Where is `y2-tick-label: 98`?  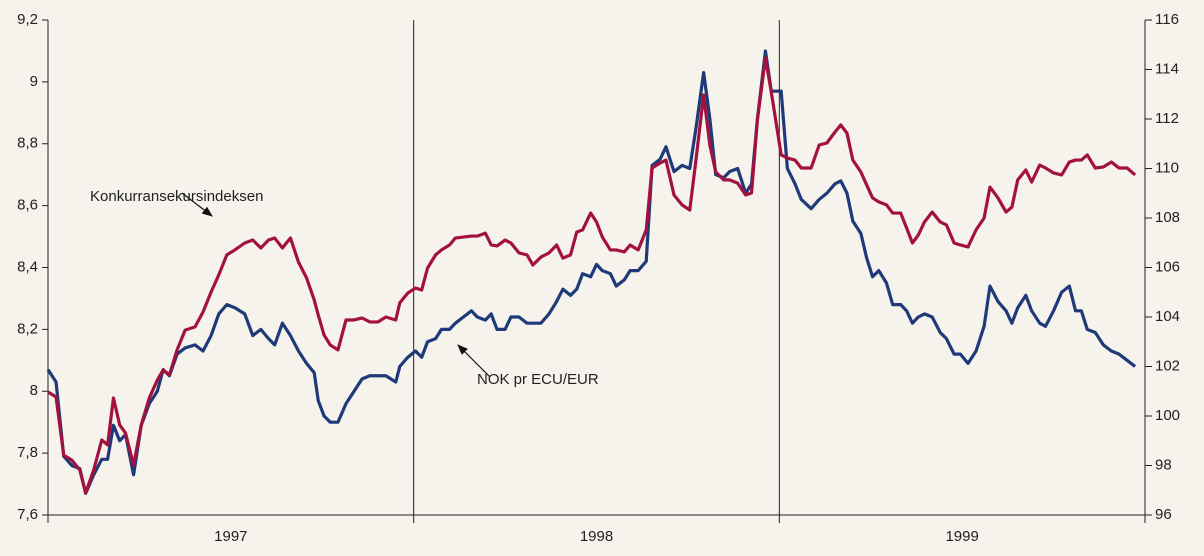
y2-tick-label: 98 is located at coordinates (1163, 464).